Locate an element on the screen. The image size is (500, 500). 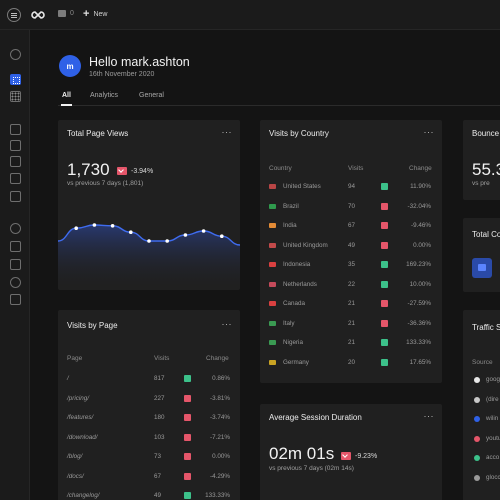
database-icon is located at coordinates (15, 129).